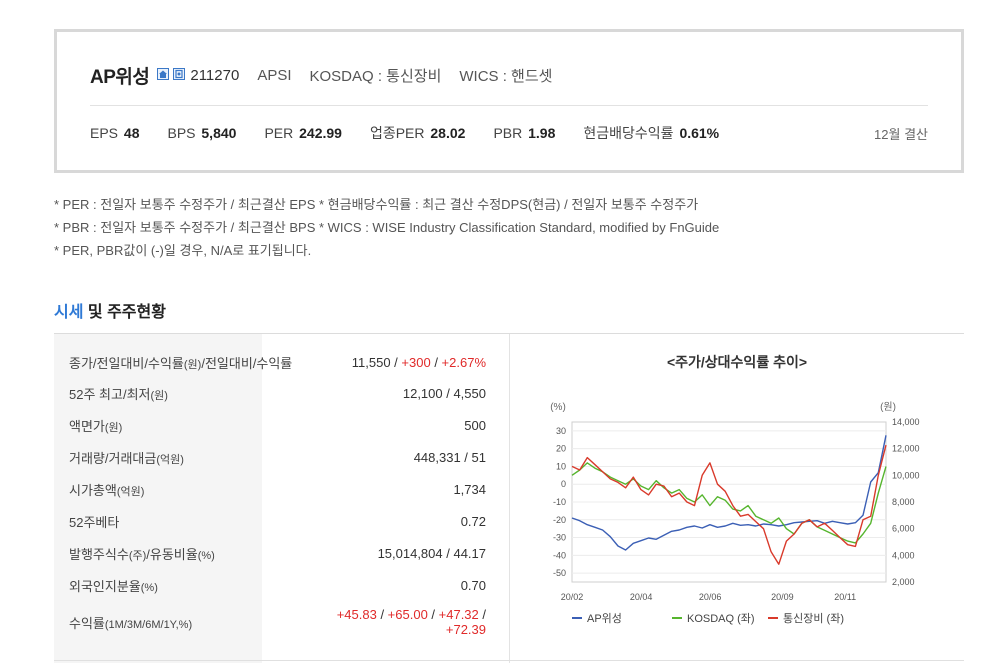 The width and height of the screenshot is (1008, 663). Describe the element at coordinates (572, 597) in the screenshot. I see `x-tick-label: 20/02` at that location.